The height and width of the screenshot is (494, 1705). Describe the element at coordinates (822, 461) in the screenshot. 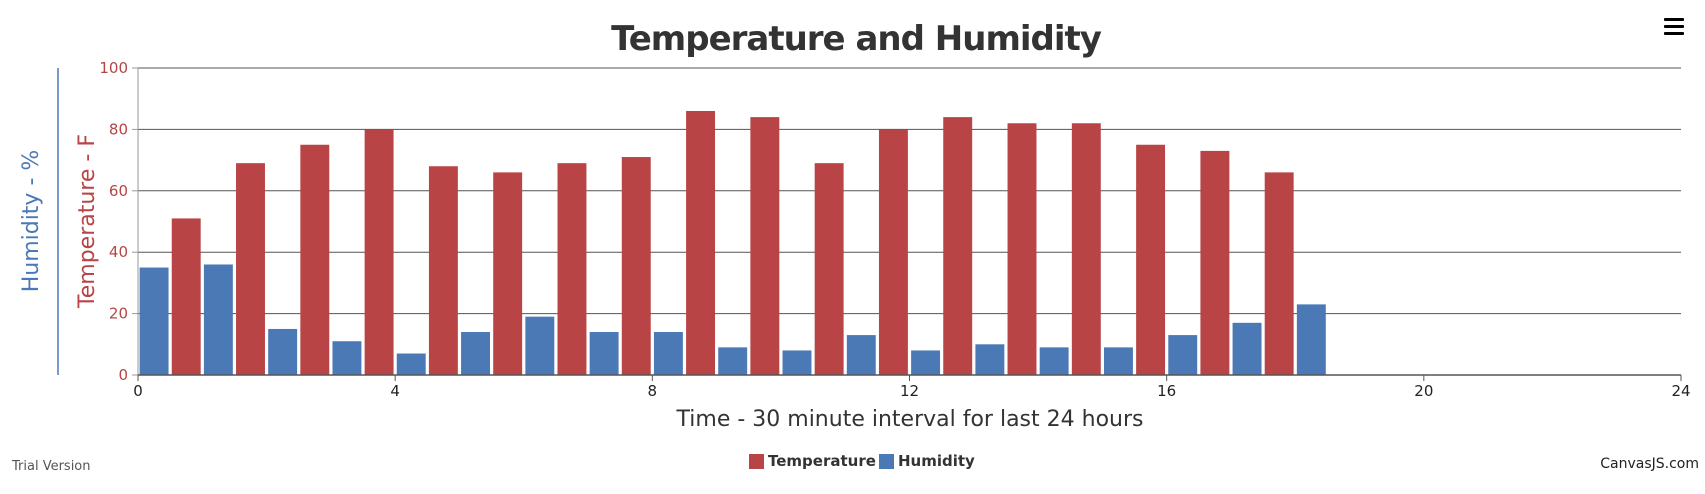

I see `legend-label-temperature: Temperature` at that location.